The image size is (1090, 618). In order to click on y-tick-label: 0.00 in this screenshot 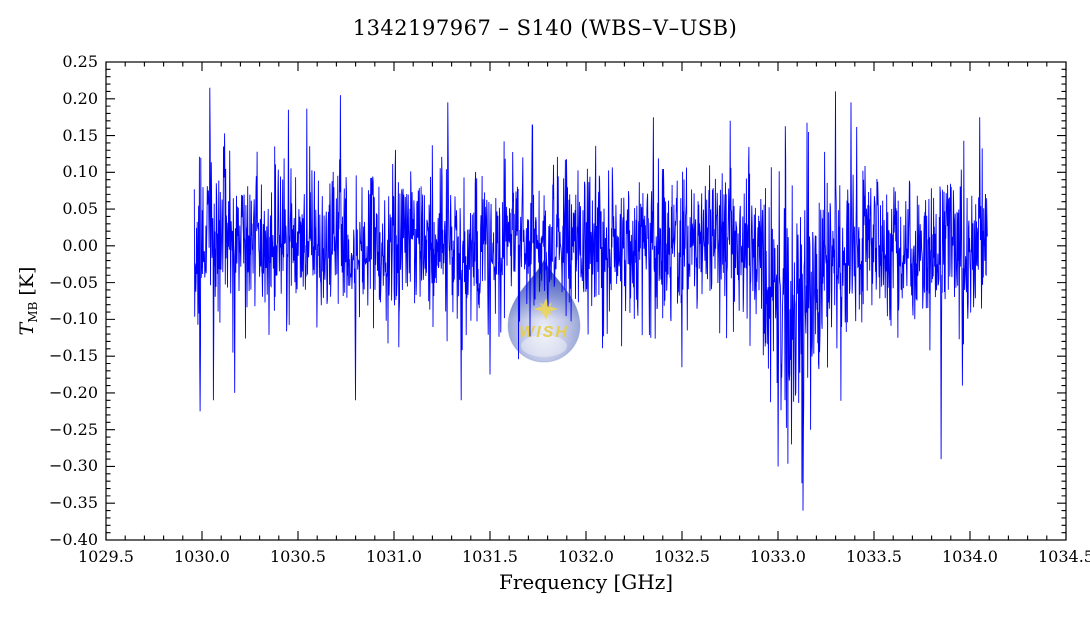, I will do `click(80, 245)`.